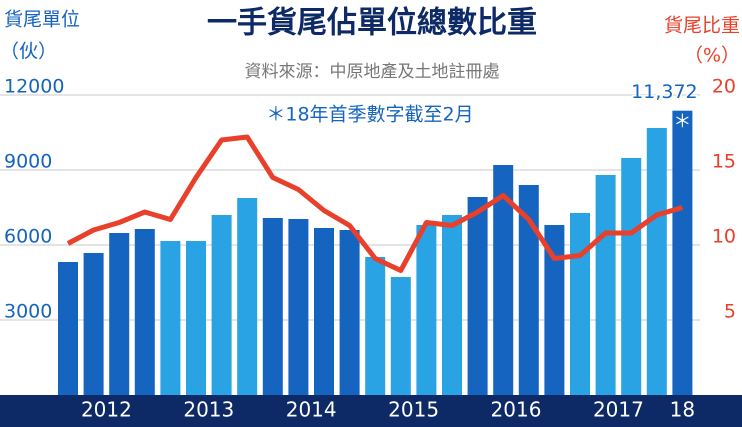  What do you see at coordinates (28, 237) in the screenshot?
I see `y-tick-label: 6000` at bounding box center [28, 237].